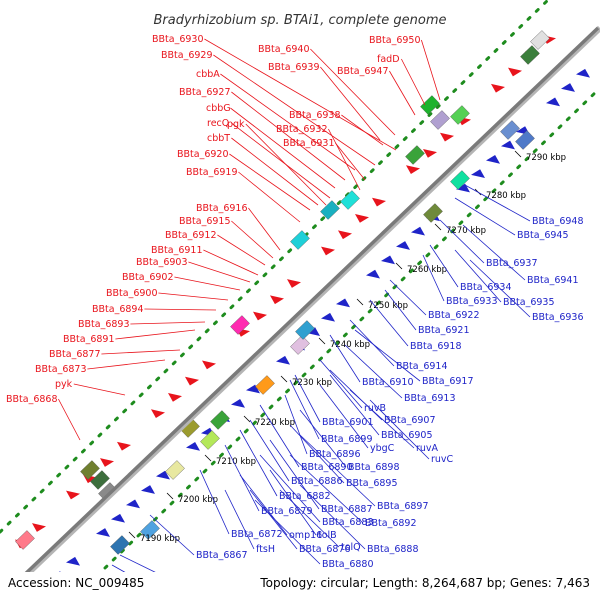 The height and width of the screenshot is (600, 600). I want to click on tick-label-3: 7220 kbp, so click(275, 423).